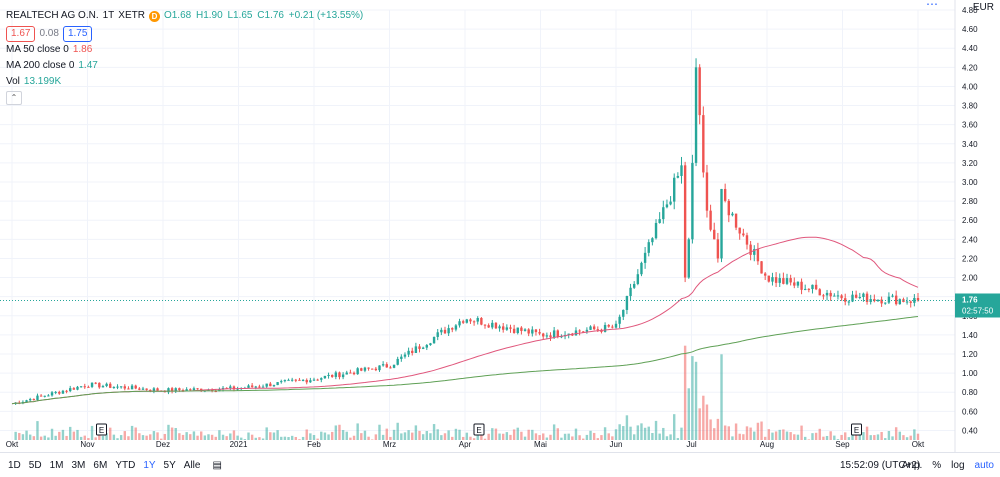 The width and height of the screenshot is (1000, 477). What do you see at coordinates (149, 465) in the screenshot?
I see `range-1y: 1Y` at bounding box center [149, 465].